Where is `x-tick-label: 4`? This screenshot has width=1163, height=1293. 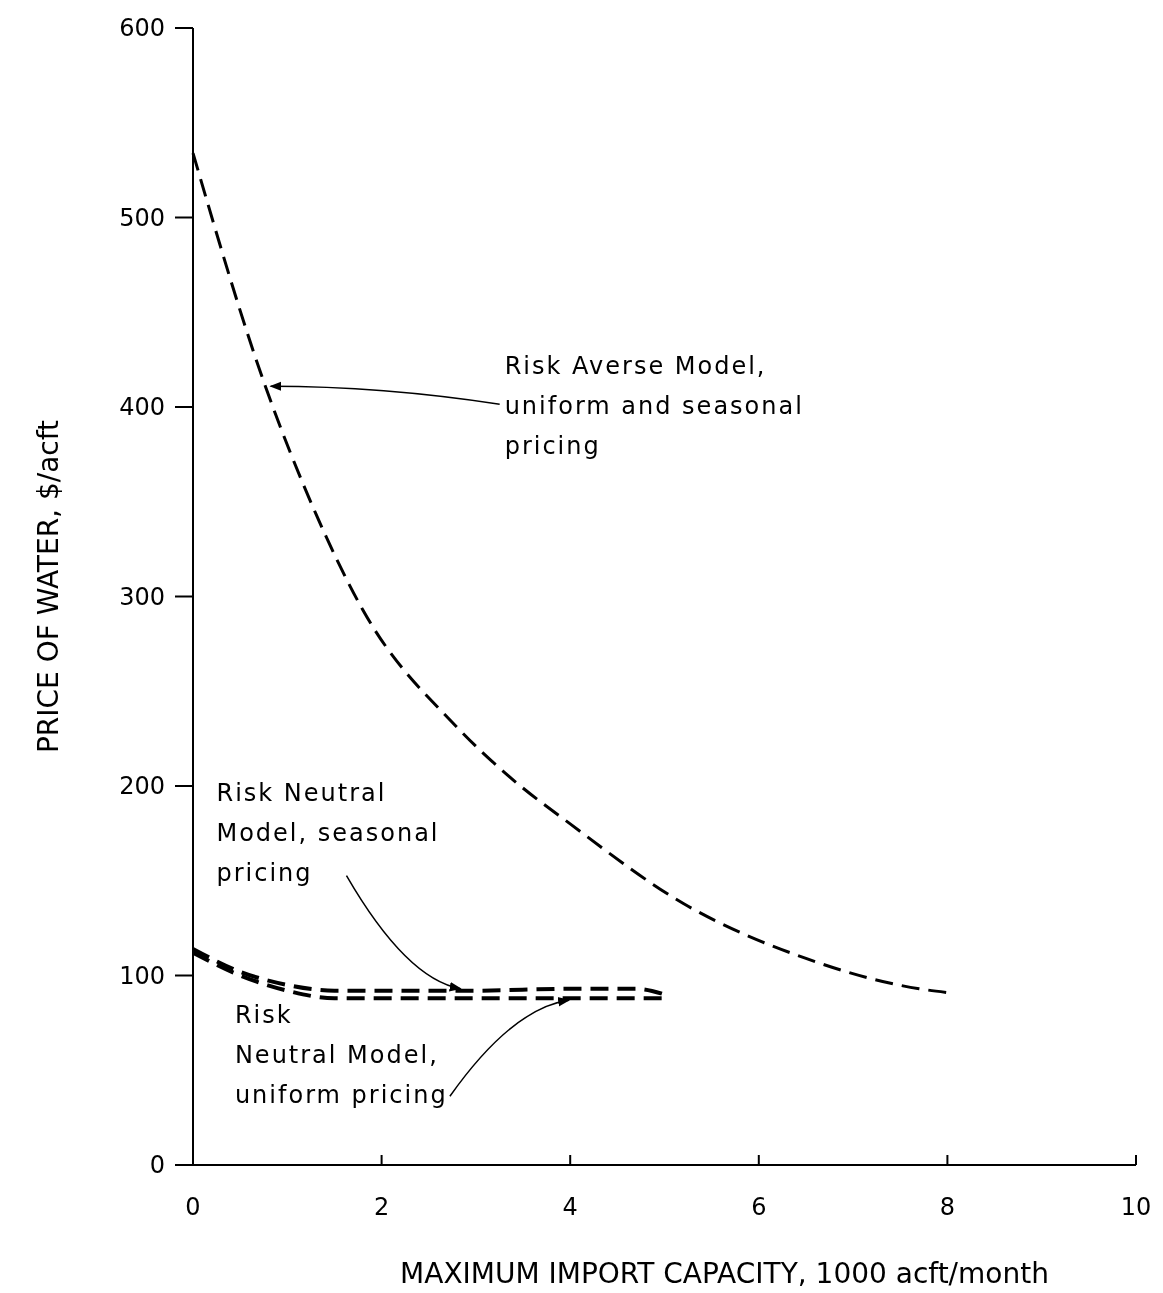
x-tick-label: 4 is located at coordinates (570, 1207).